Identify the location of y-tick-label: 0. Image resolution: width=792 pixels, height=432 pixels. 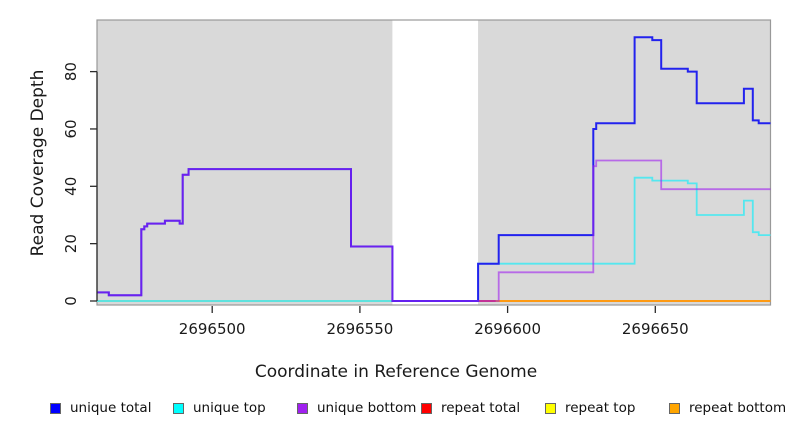
(71, 301).